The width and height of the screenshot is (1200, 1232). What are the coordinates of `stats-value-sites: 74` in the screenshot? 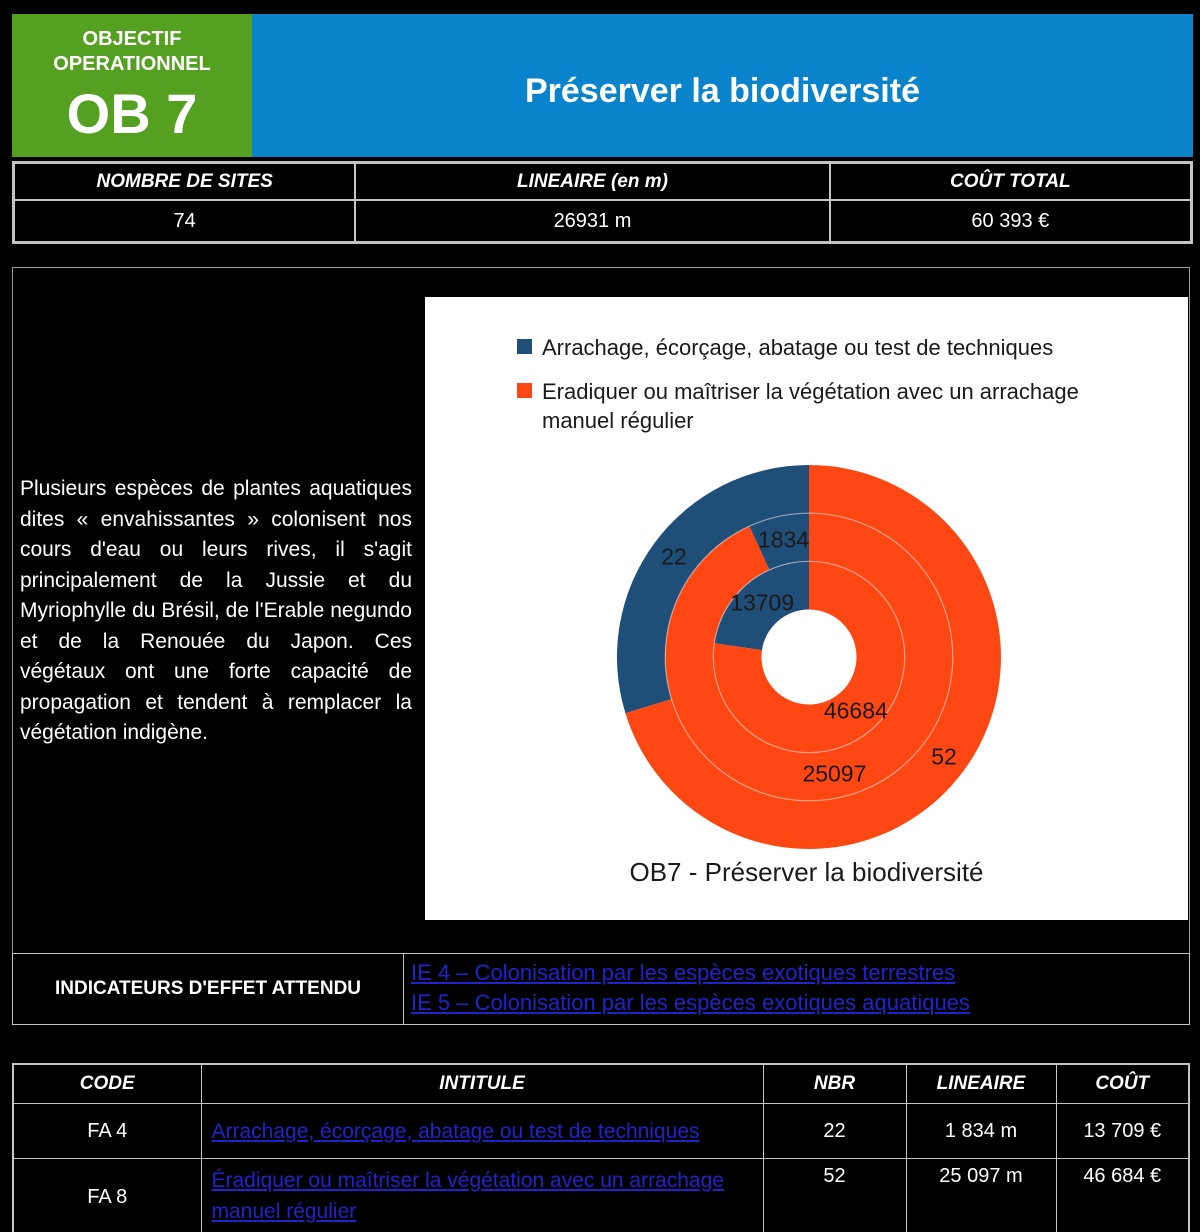 It's located at (185, 221).